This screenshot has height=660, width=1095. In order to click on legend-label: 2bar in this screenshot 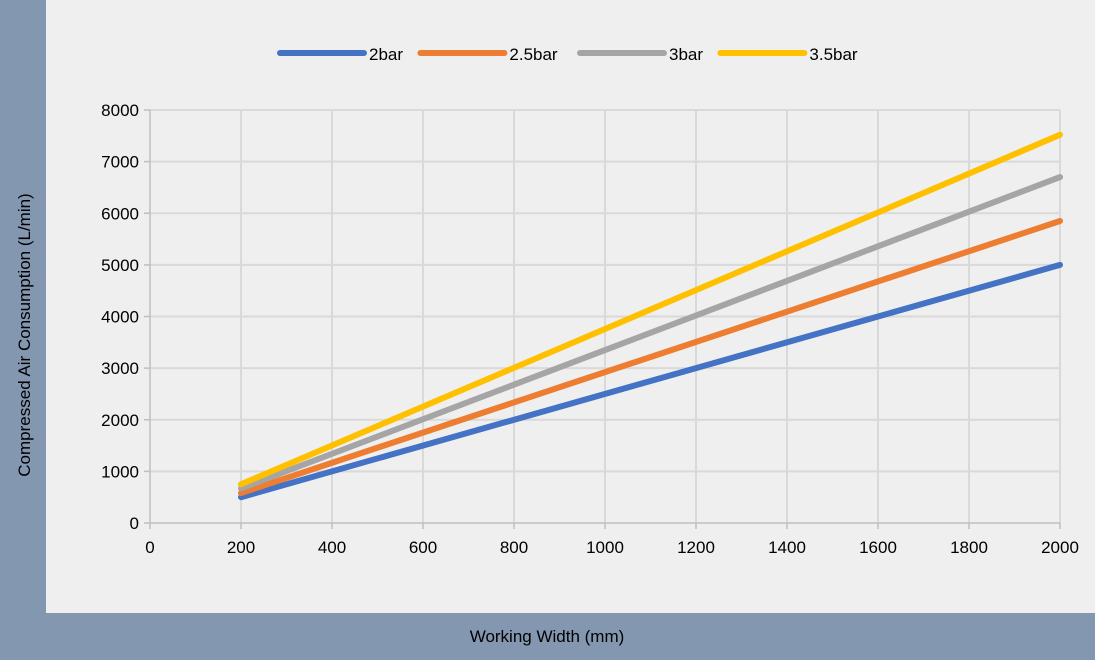, I will do `click(386, 54)`.